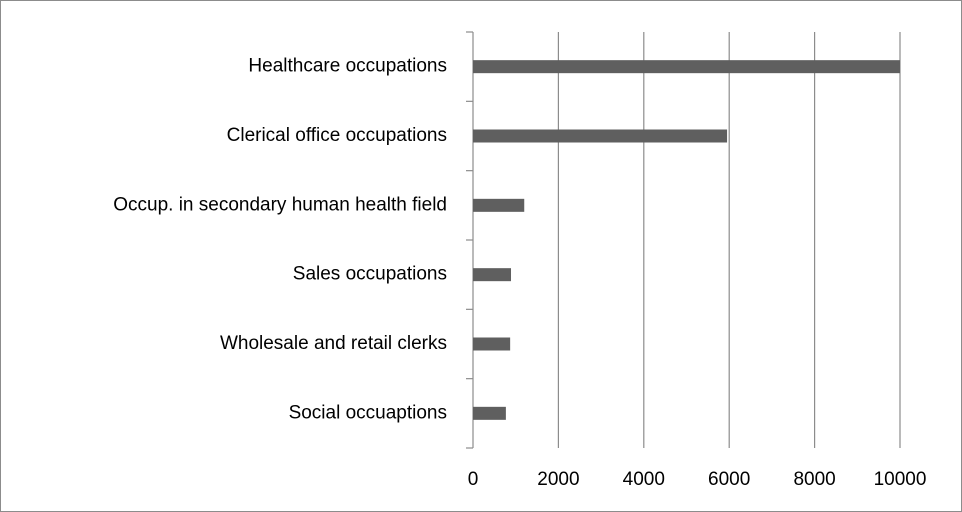 The height and width of the screenshot is (512, 962). Describe the element at coordinates (370, 274) in the screenshot. I see `y-tick-label: Sales occupations` at that location.